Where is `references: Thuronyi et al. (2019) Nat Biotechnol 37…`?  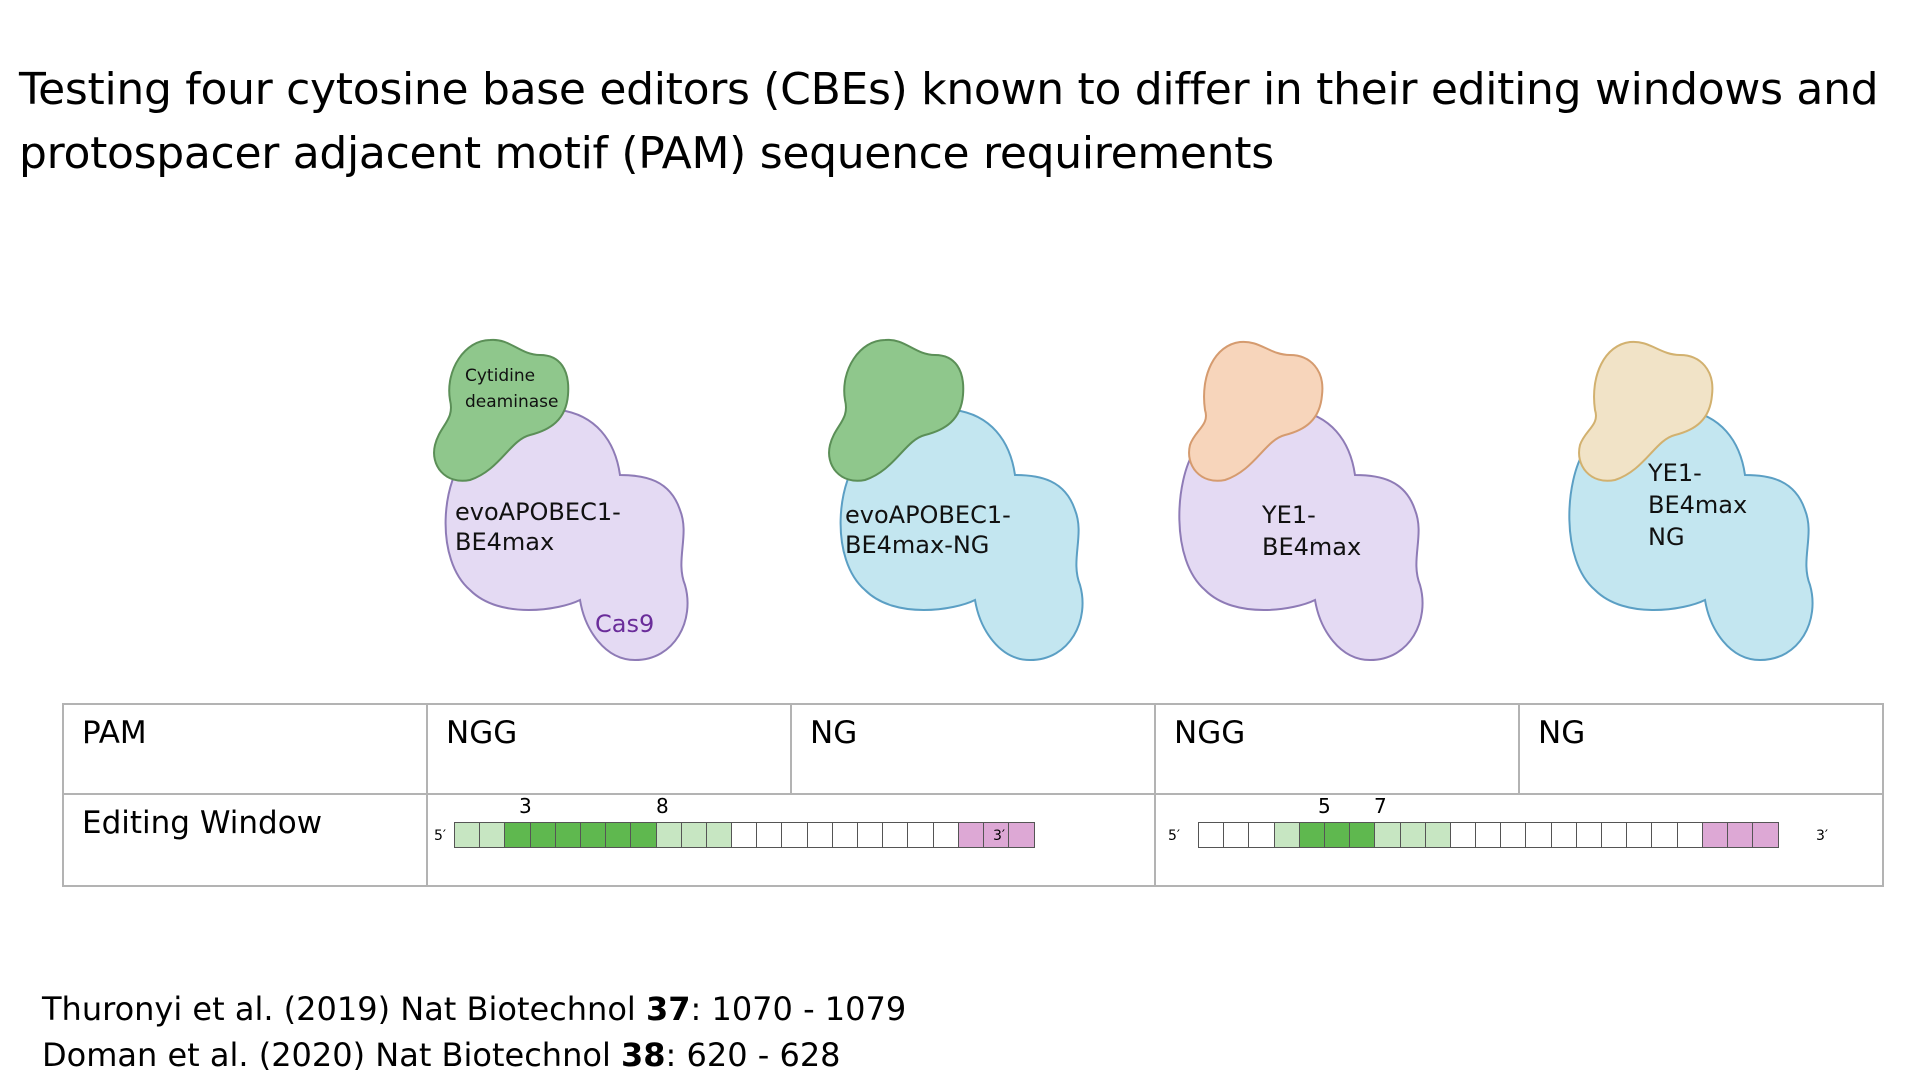
references: Thuronyi et al. (2019) Nat Biotechnol 37… is located at coordinates (474, 1032).